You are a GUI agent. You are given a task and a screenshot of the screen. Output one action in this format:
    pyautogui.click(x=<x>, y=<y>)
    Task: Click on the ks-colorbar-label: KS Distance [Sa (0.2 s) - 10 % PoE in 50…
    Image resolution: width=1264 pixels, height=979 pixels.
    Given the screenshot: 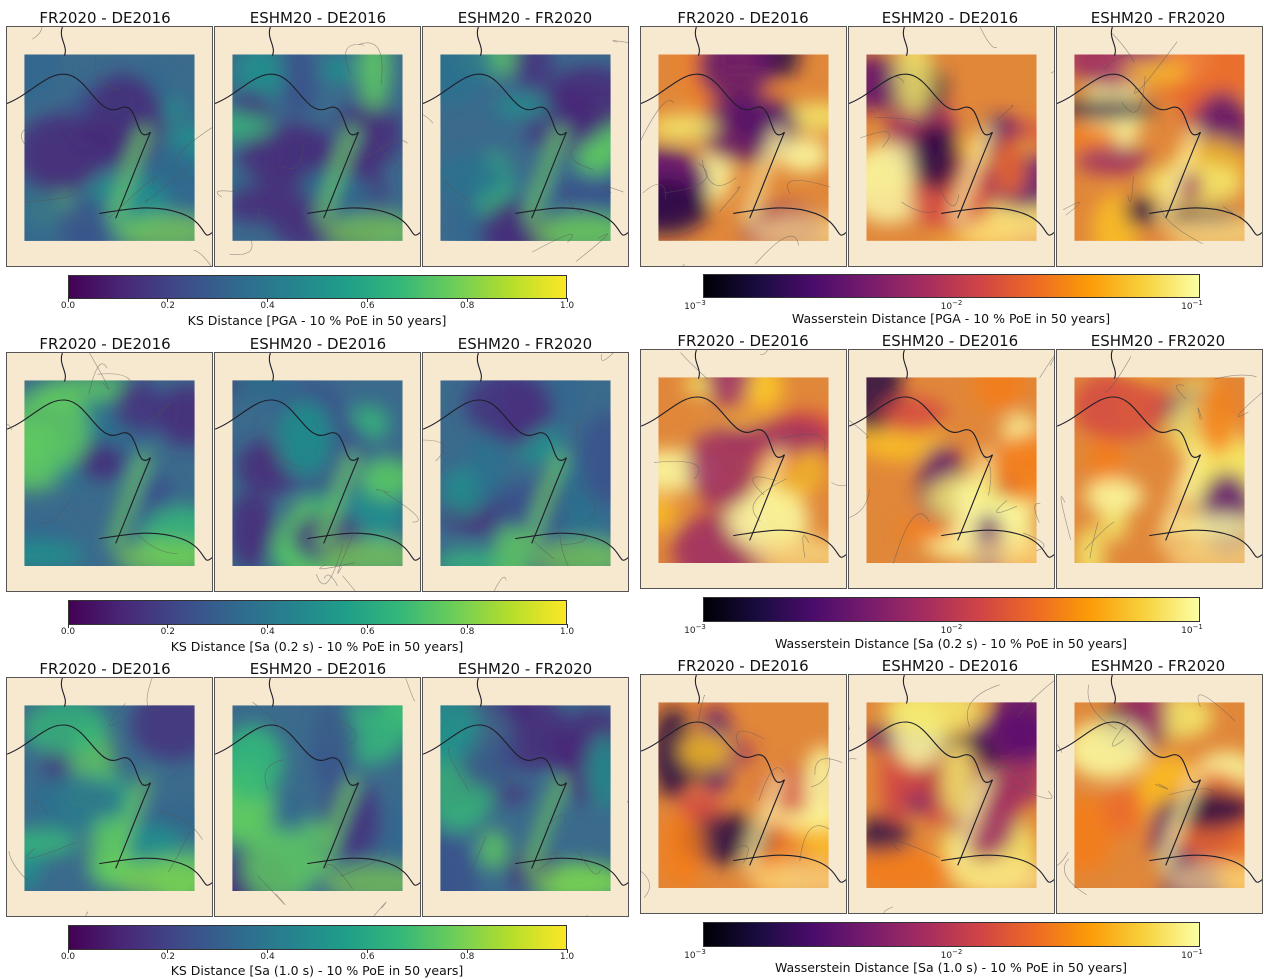 What is the action you would take?
    pyautogui.click(x=317, y=646)
    